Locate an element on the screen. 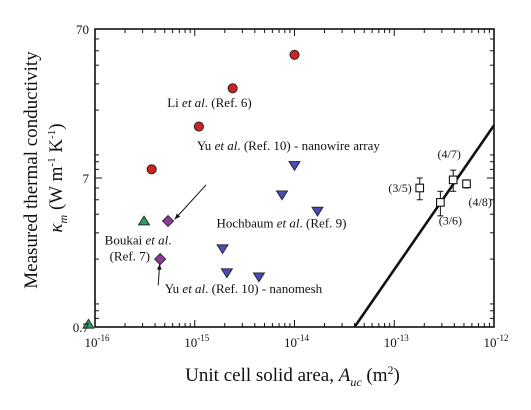 This screenshot has width=531, height=410. y-axis-label-line2: κm (W m-1 K-1) is located at coordinates (58, 177).